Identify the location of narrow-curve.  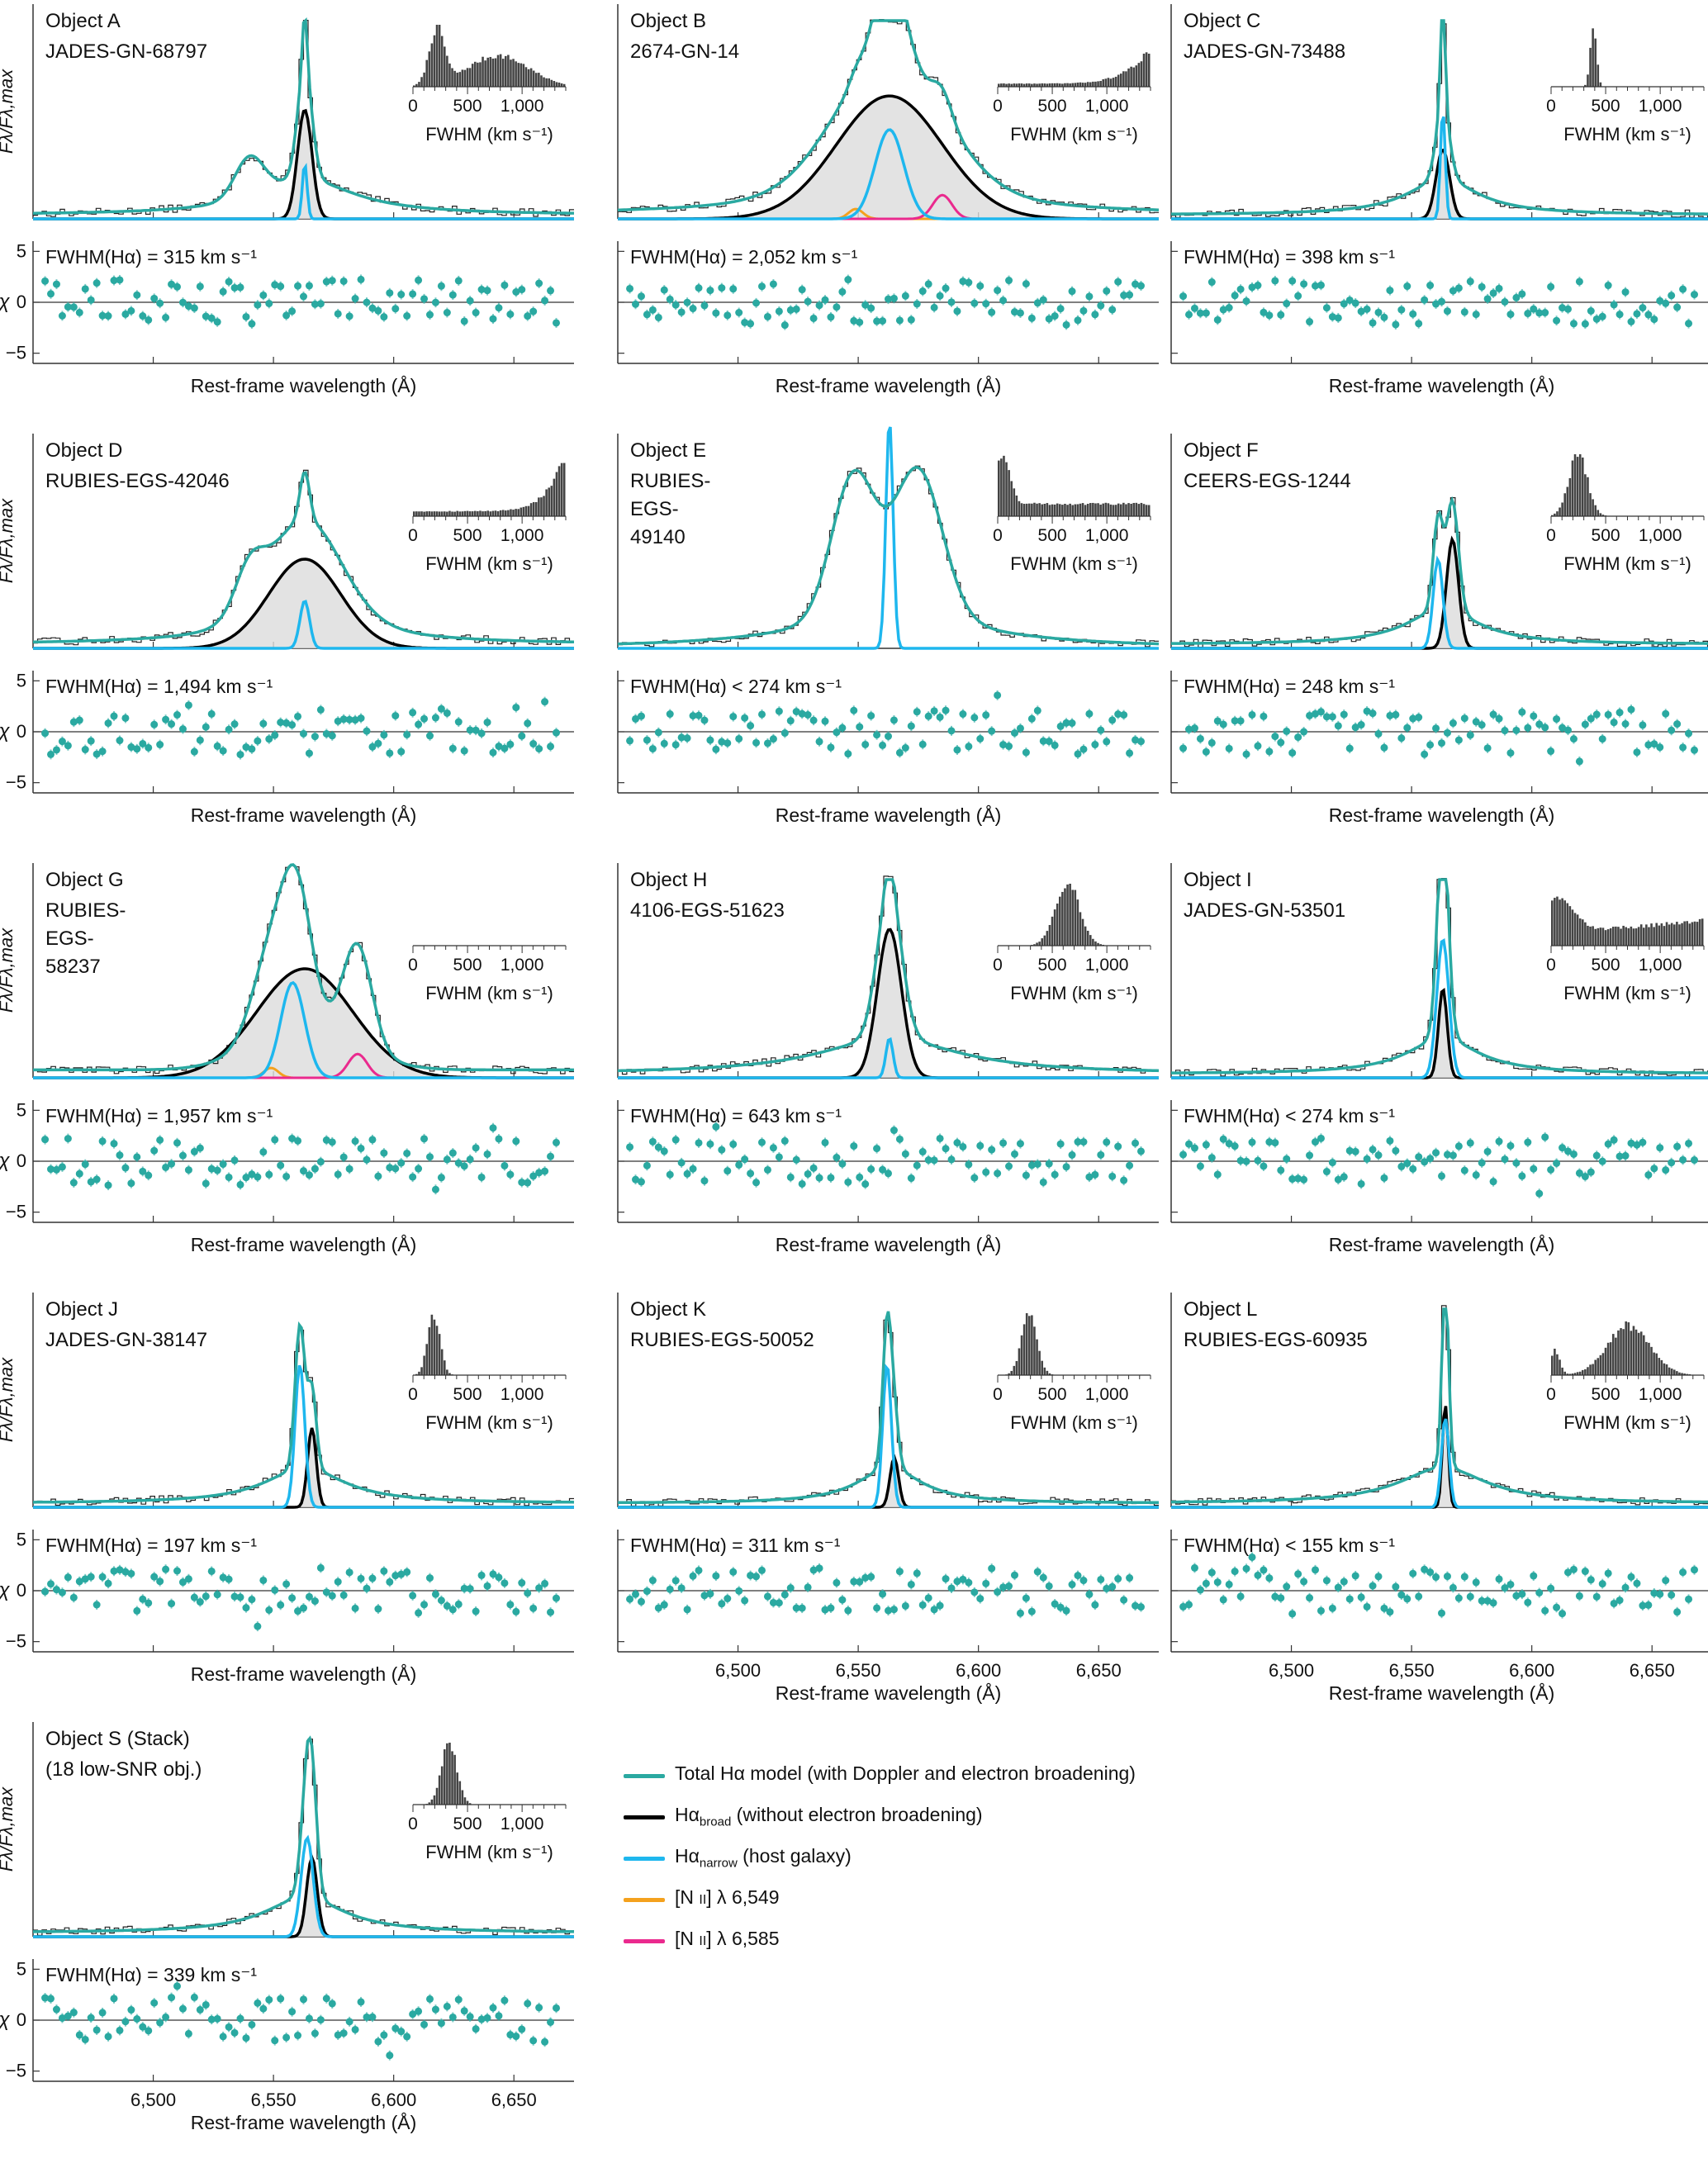
(889, 1436).